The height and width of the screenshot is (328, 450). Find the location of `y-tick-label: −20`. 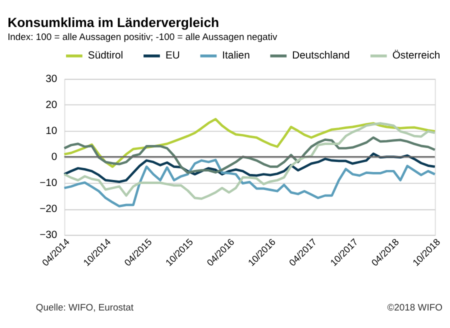

y-tick-label: −20 is located at coordinates (49, 210).